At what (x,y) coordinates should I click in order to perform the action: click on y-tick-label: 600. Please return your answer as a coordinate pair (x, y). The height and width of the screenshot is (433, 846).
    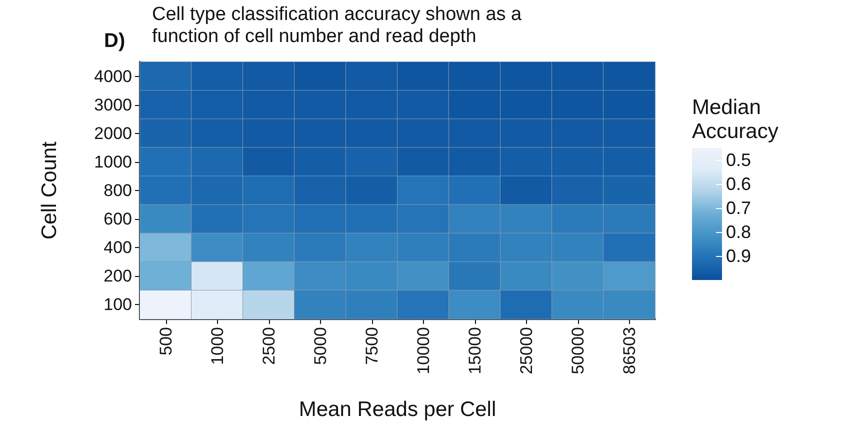
    Looking at the image, I should click on (118, 219).